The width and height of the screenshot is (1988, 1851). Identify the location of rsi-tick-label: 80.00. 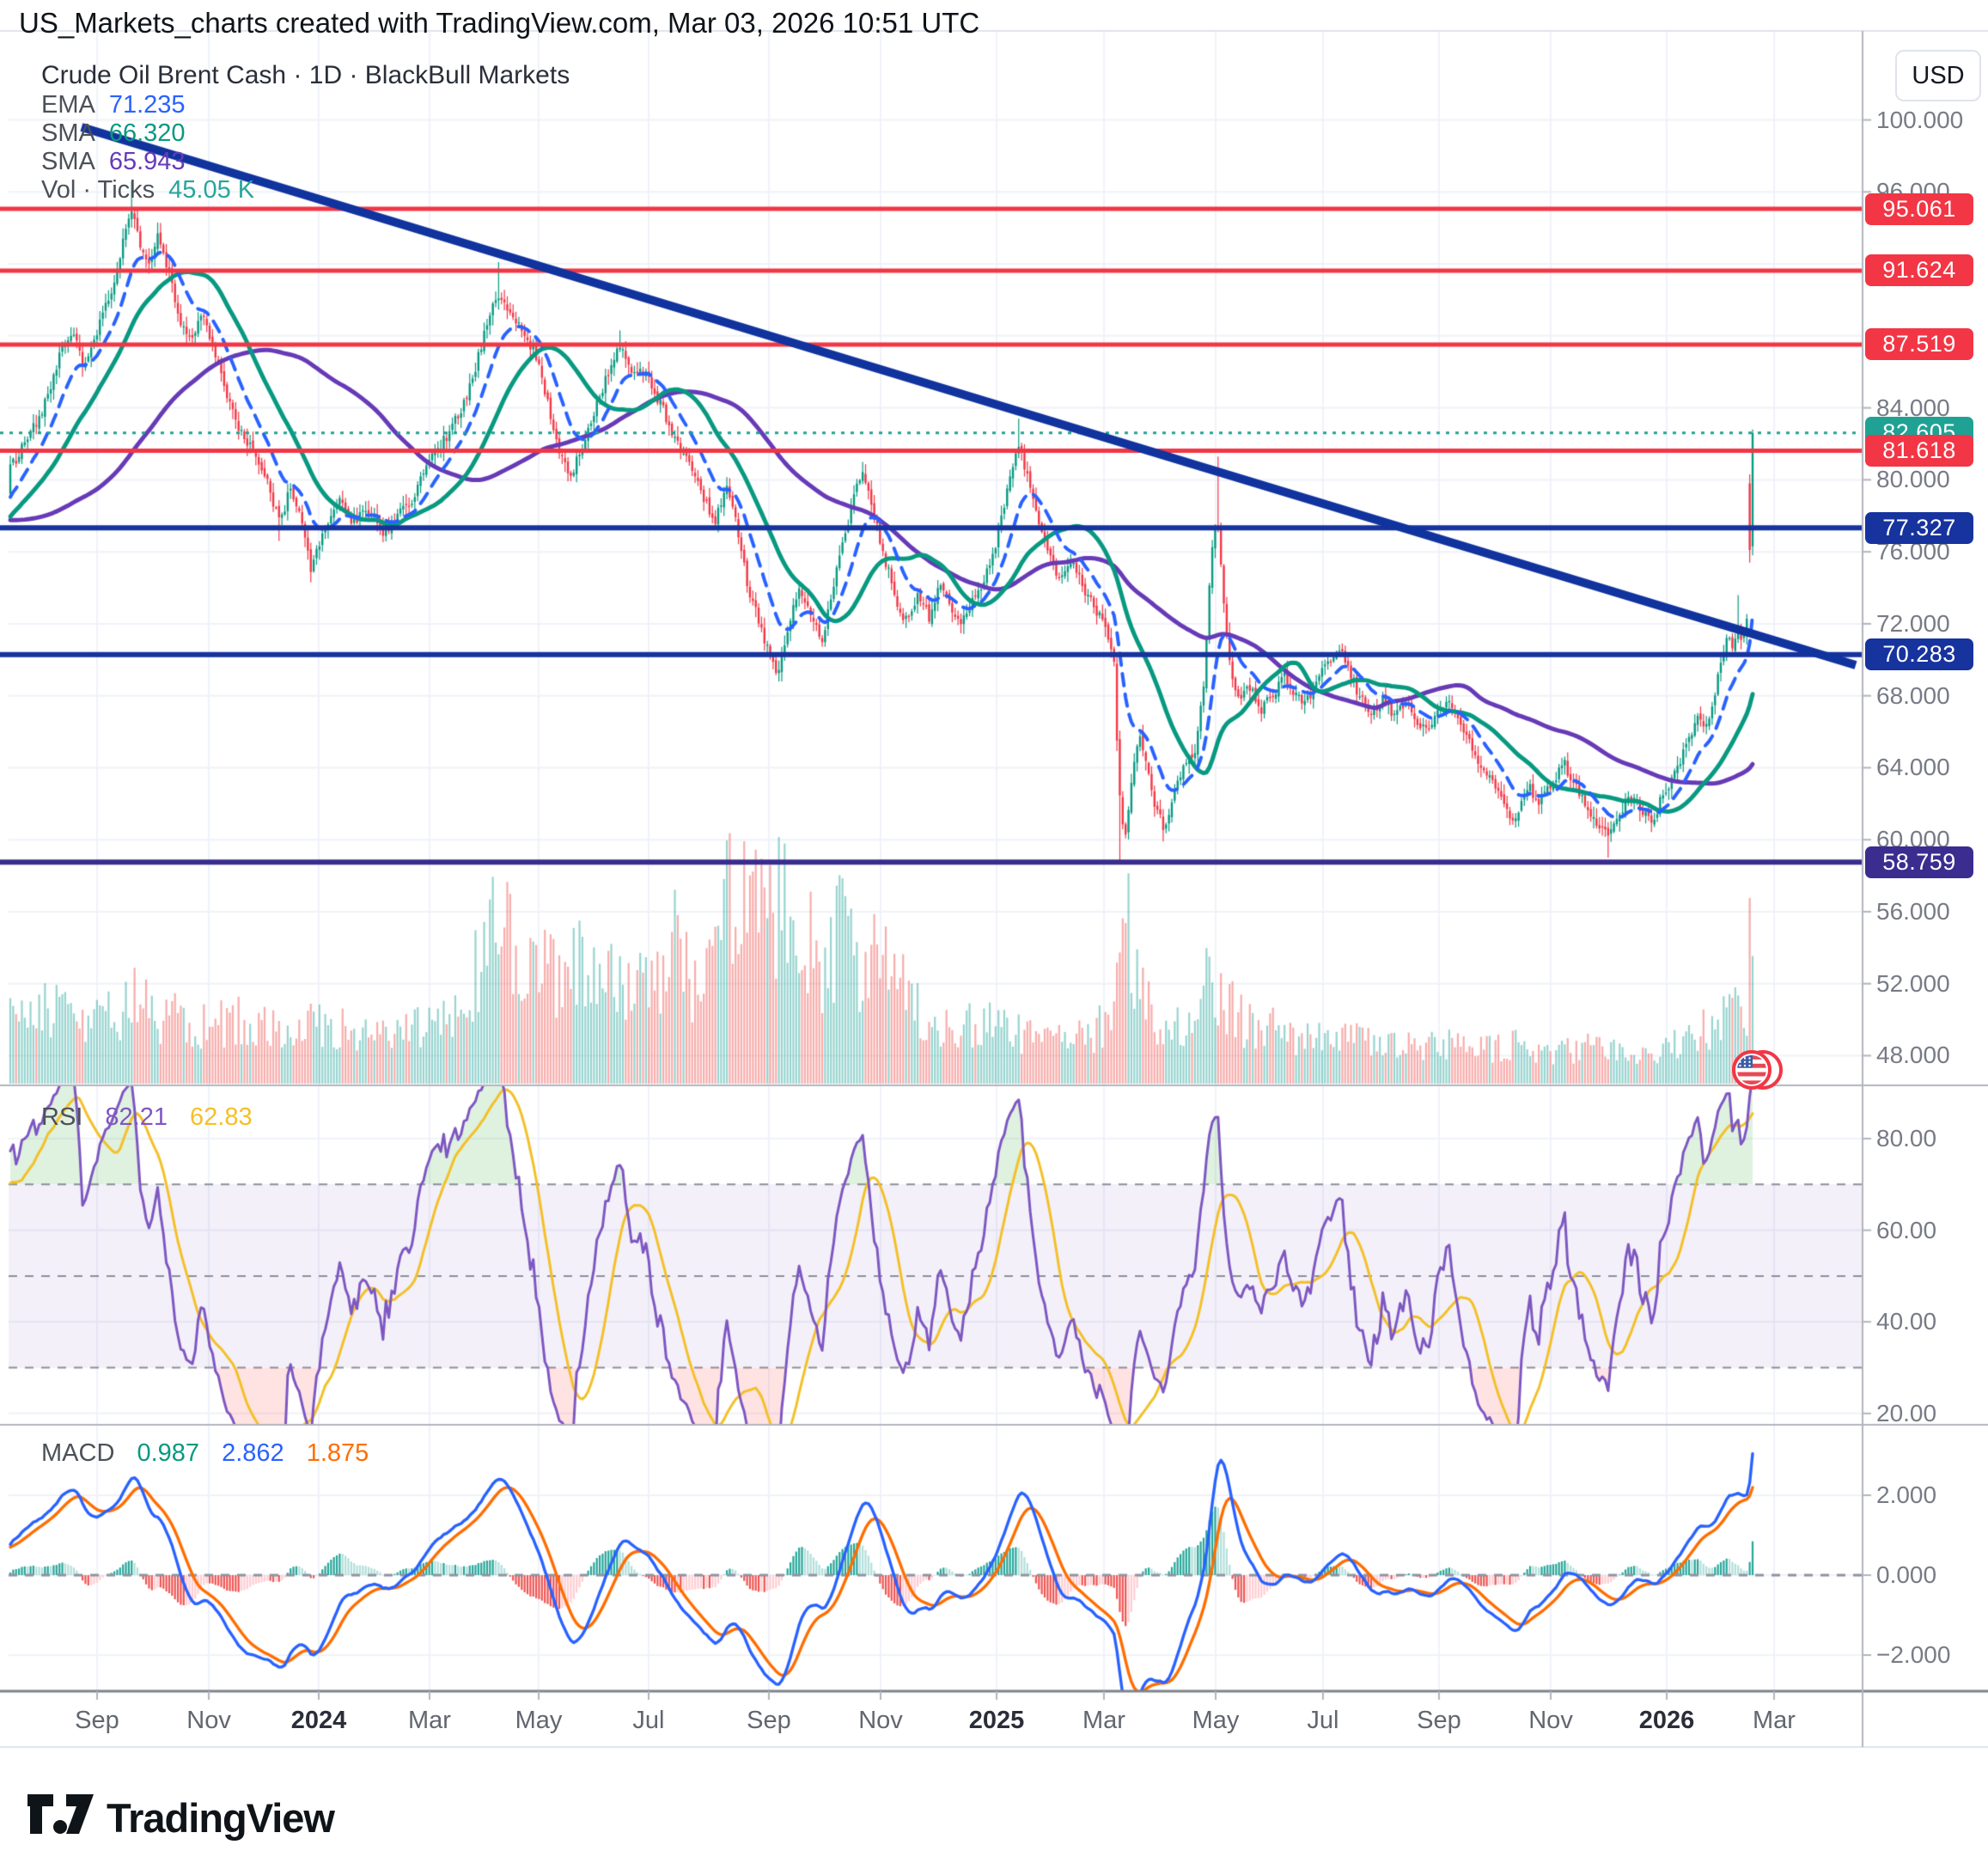
(1906, 1139).